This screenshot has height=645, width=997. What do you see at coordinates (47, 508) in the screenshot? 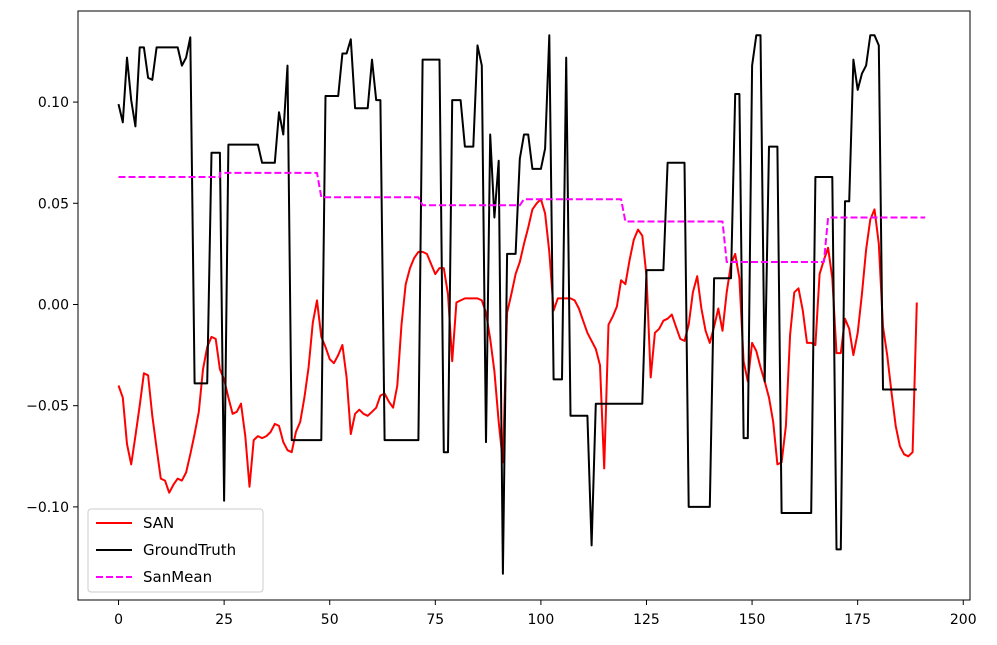
I see `y-tick-label: −0.10` at bounding box center [47, 508].